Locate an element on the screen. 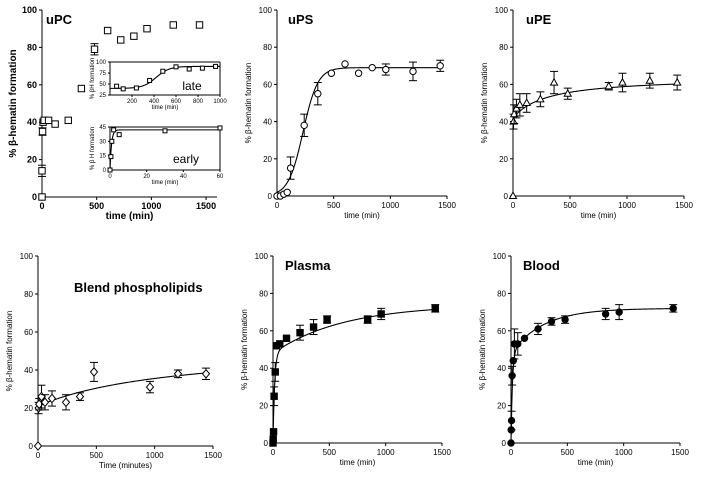 This screenshot has width=708, height=478. x-tick-label: 600 is located at coordinates (176, 102).